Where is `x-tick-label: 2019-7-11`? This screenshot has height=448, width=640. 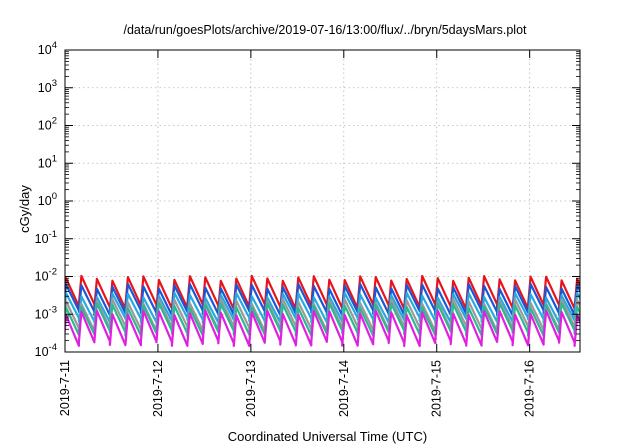 x-tick-label: 2019-7-11 is located at coordinates (65, 388).